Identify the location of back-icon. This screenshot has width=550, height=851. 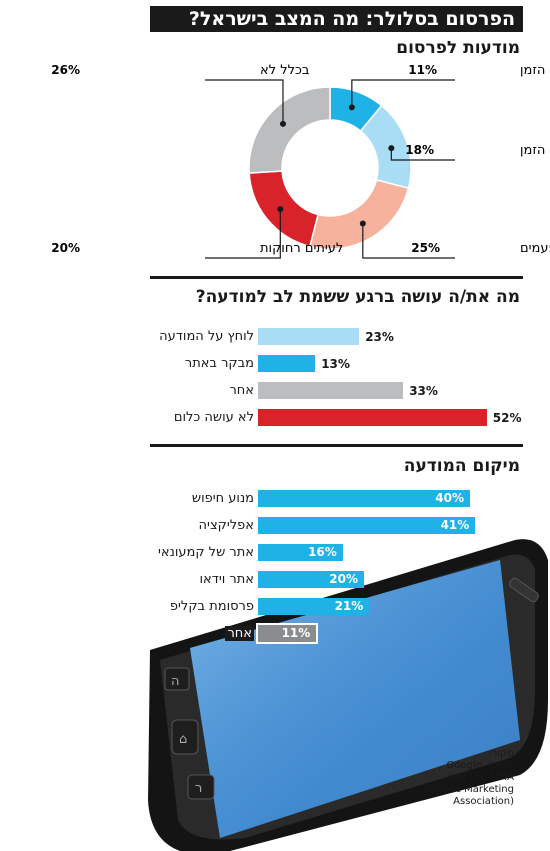
(177, 679).